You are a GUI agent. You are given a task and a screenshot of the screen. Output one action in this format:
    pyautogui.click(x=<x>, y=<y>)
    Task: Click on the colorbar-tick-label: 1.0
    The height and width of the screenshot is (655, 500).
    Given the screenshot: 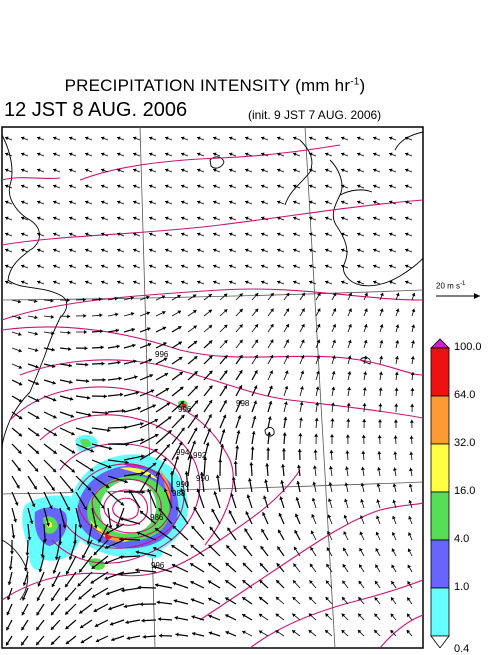 What is the action you would take?
    pyautogui.click(x=461, y=587)
    